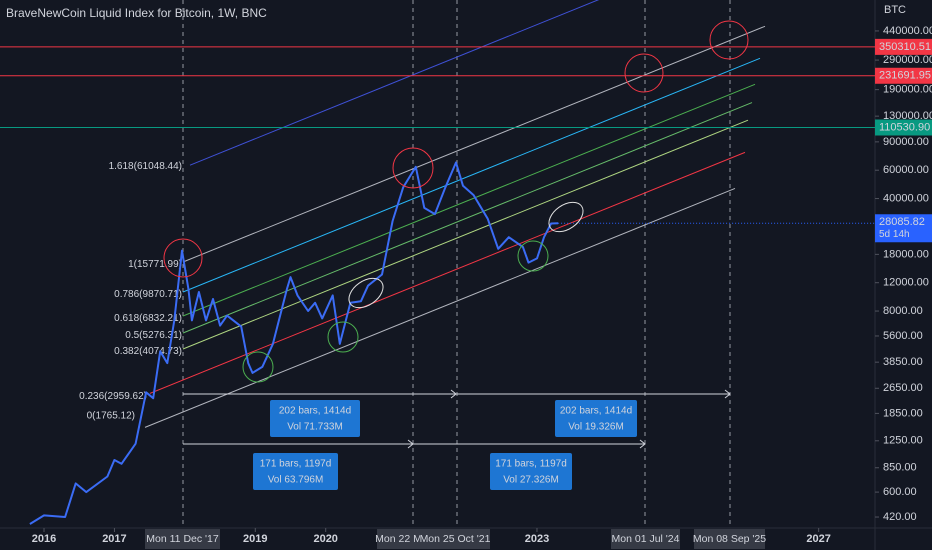 The height and width of the screenshot is (550, 932). Describe the element at coordinates (907, 90) in the screenshot. I see `y-tick-label: 190000.00` at that location.